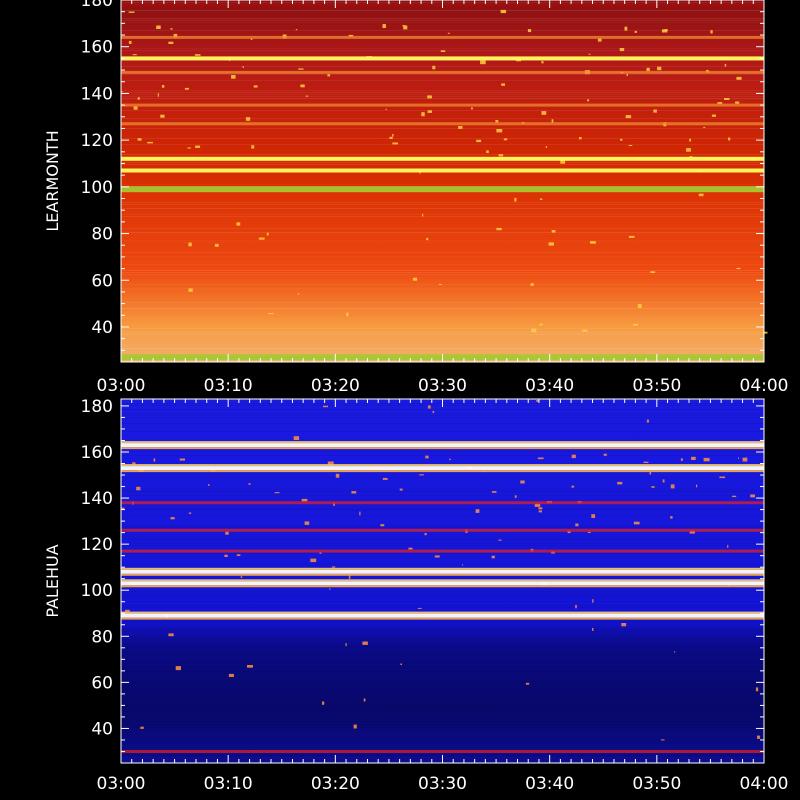 The width and height of the screenshot is (800, 800). What do you see at coordinates (228, 386) in the screenshot?
I see `x-tick-label: 03:10` at bounding box center [228, 386].